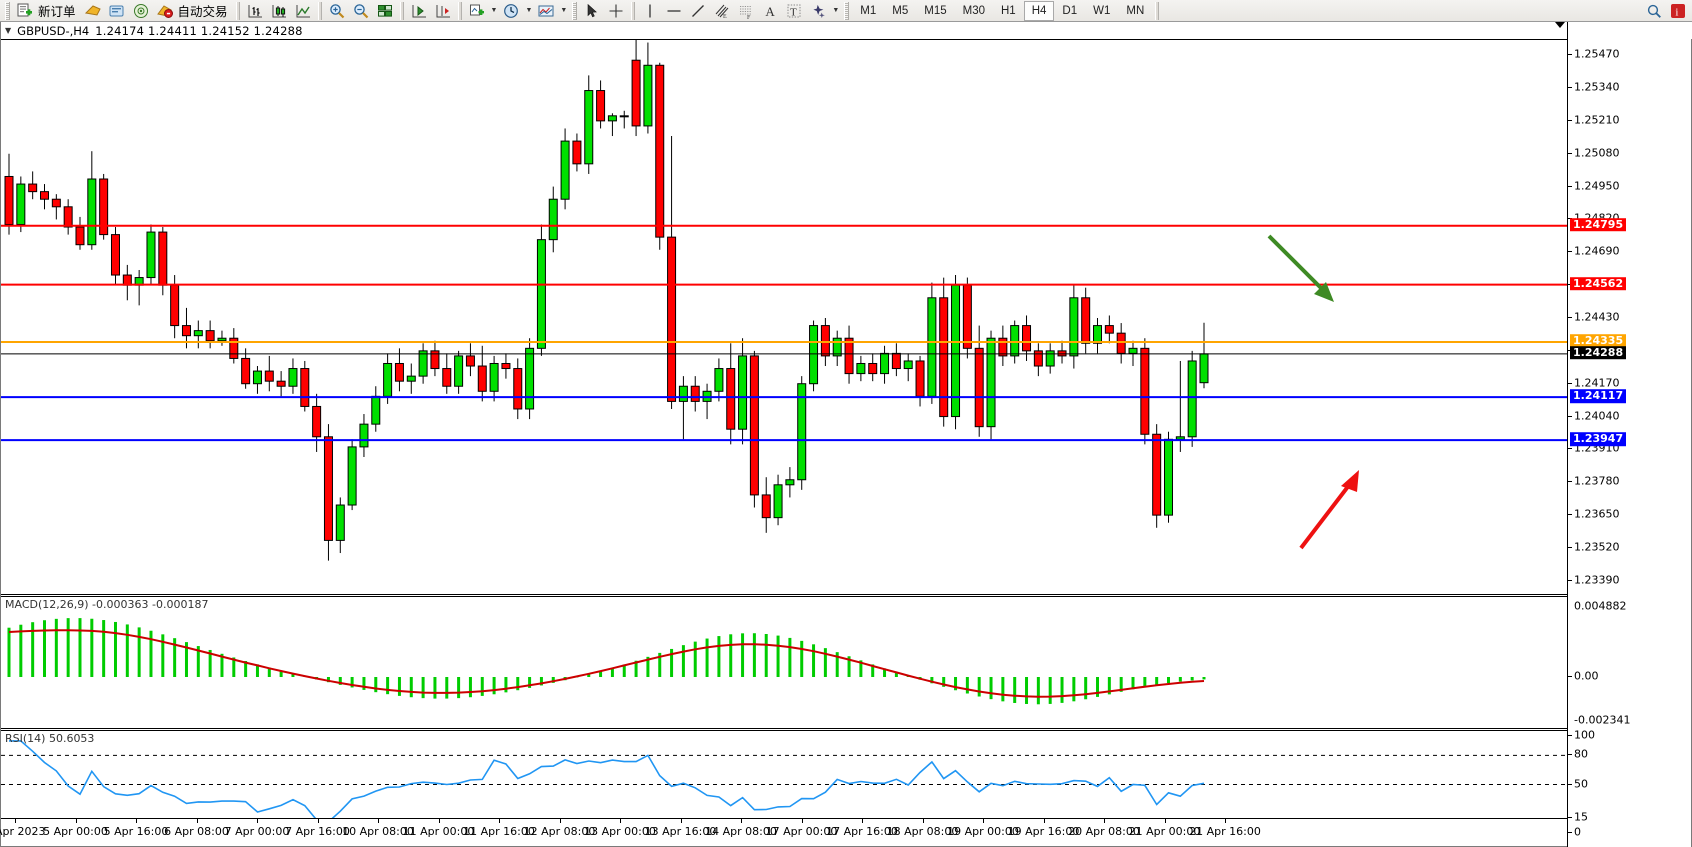 This screenshot has width=1692, height=847. Describe the element at coordinates (1597, 514) in the screenshot. I see `price-tick-label: 1.23650` at that location.